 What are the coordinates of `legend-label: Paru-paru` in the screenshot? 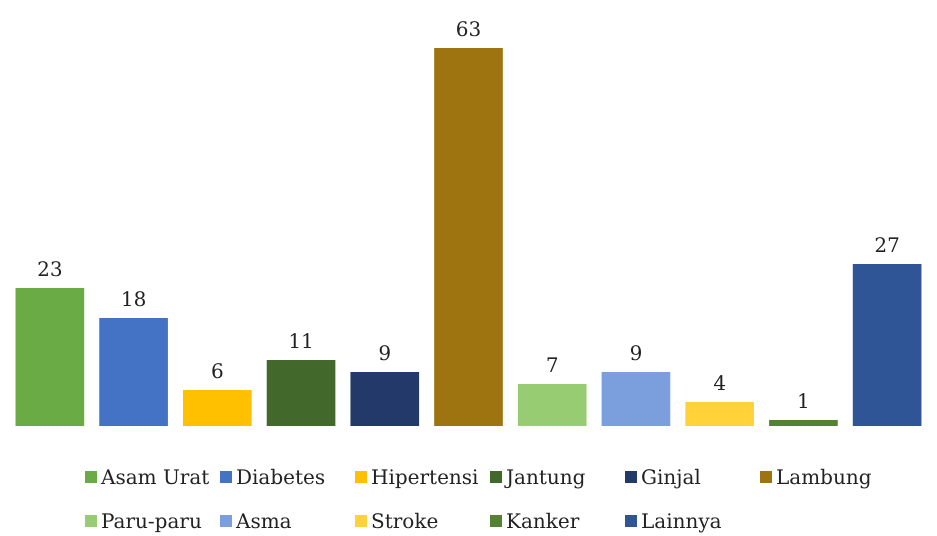 It's located at (151, 521).